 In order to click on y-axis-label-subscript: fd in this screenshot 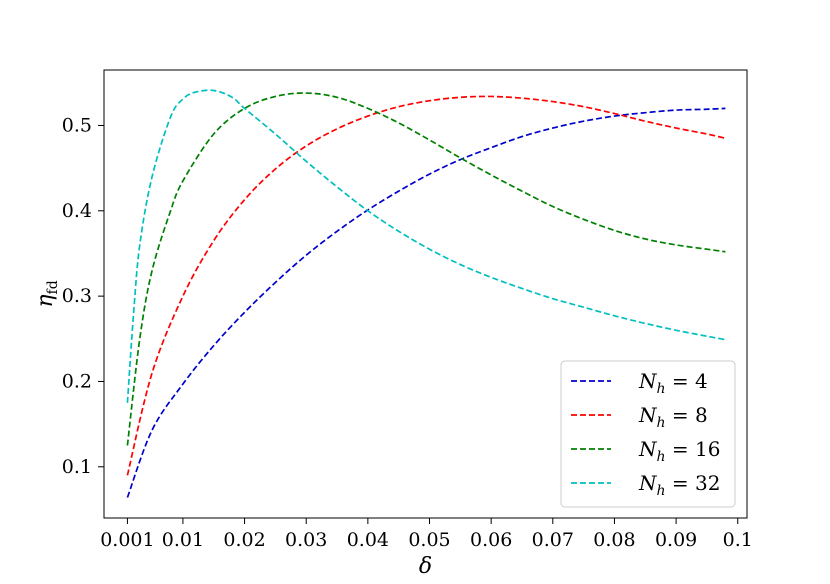, I will do `click(53, 287)`.